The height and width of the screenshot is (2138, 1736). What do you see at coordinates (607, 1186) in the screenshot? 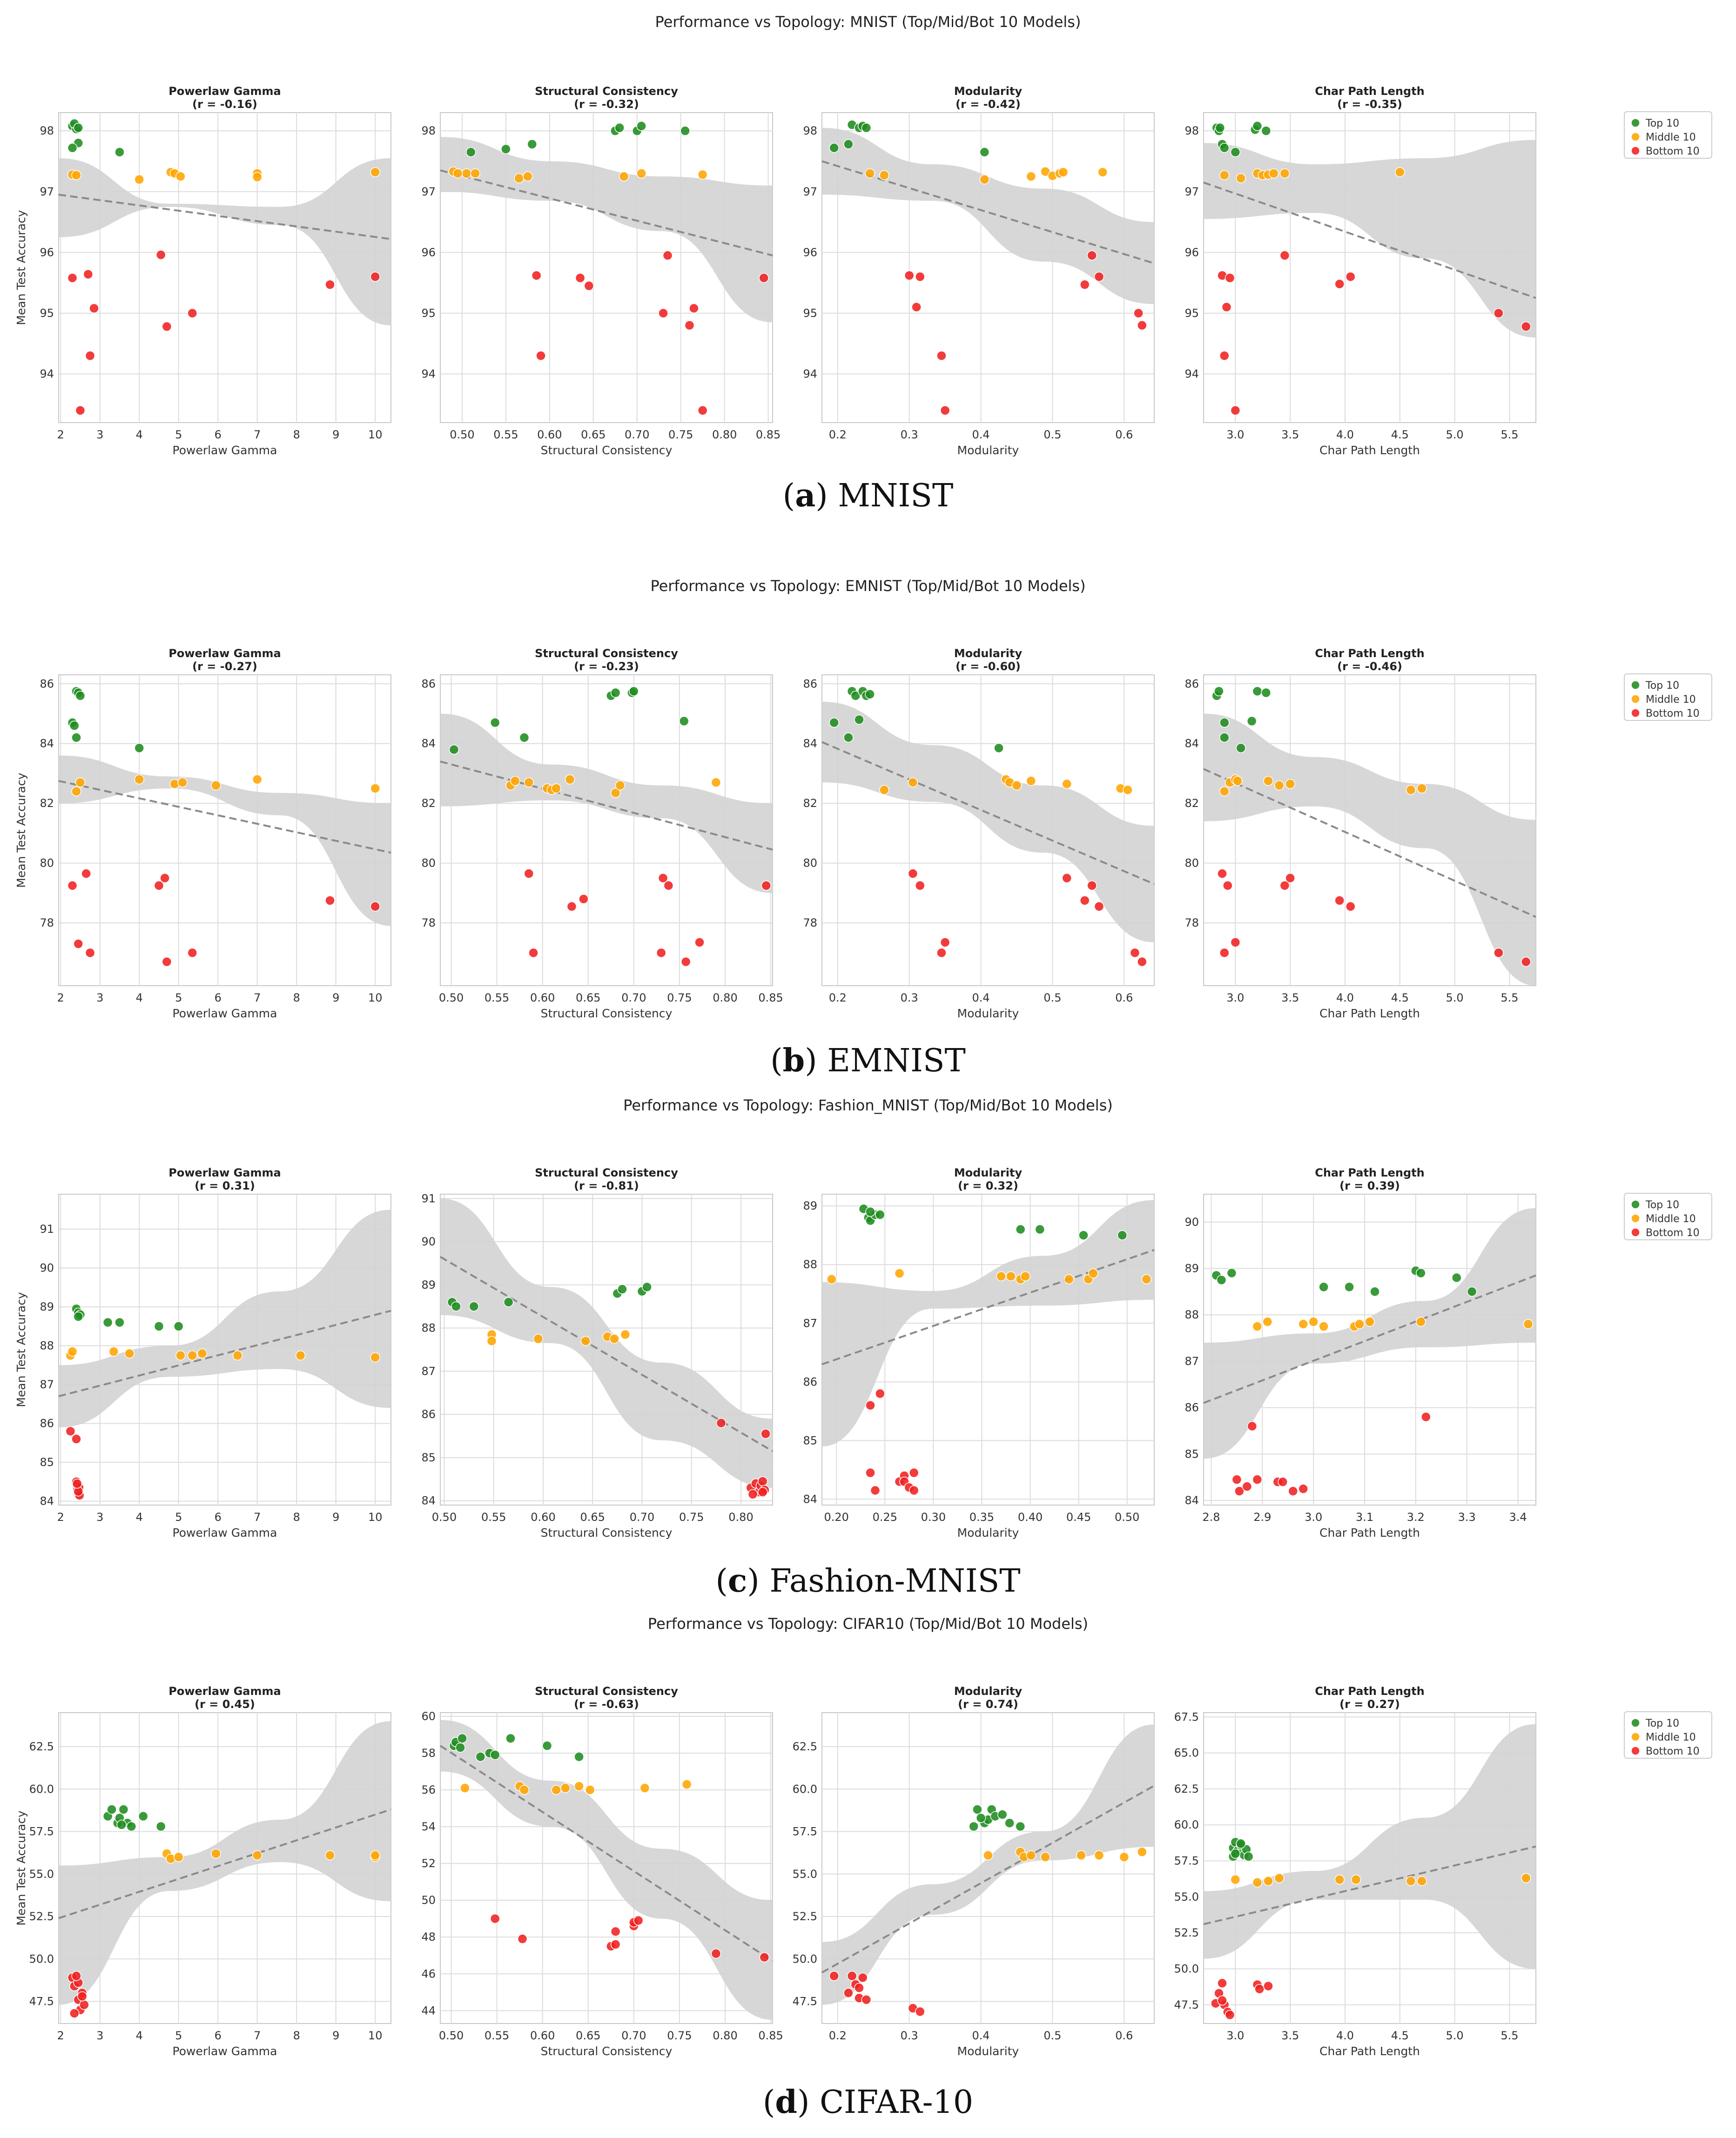
I see `correlation-label: (r = -0.81)` at bounding box center [607, 1186].